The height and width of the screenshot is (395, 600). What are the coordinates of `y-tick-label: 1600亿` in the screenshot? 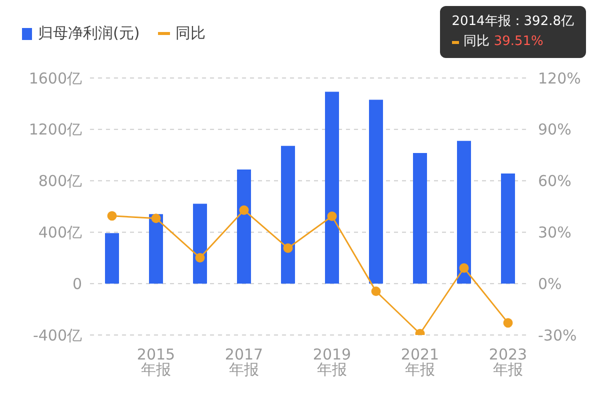 It's located at (55, 78).